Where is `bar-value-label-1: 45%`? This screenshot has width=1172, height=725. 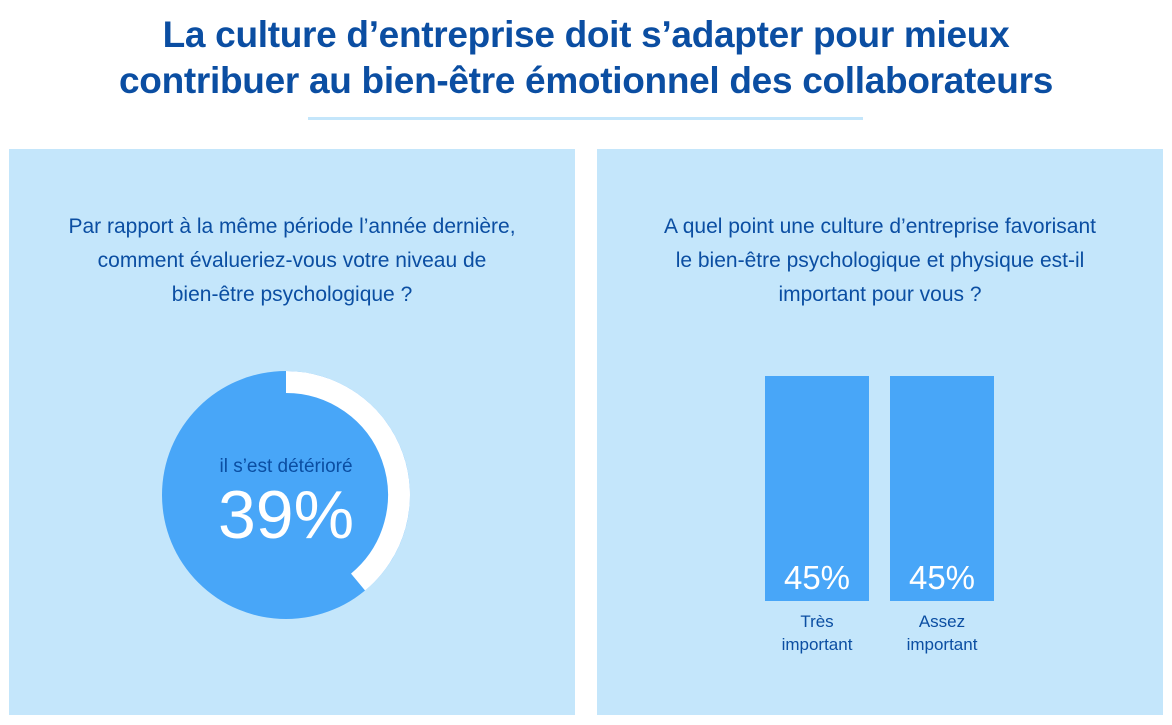 bar-value-label-1: 45% is located at coordinates (817, 577).